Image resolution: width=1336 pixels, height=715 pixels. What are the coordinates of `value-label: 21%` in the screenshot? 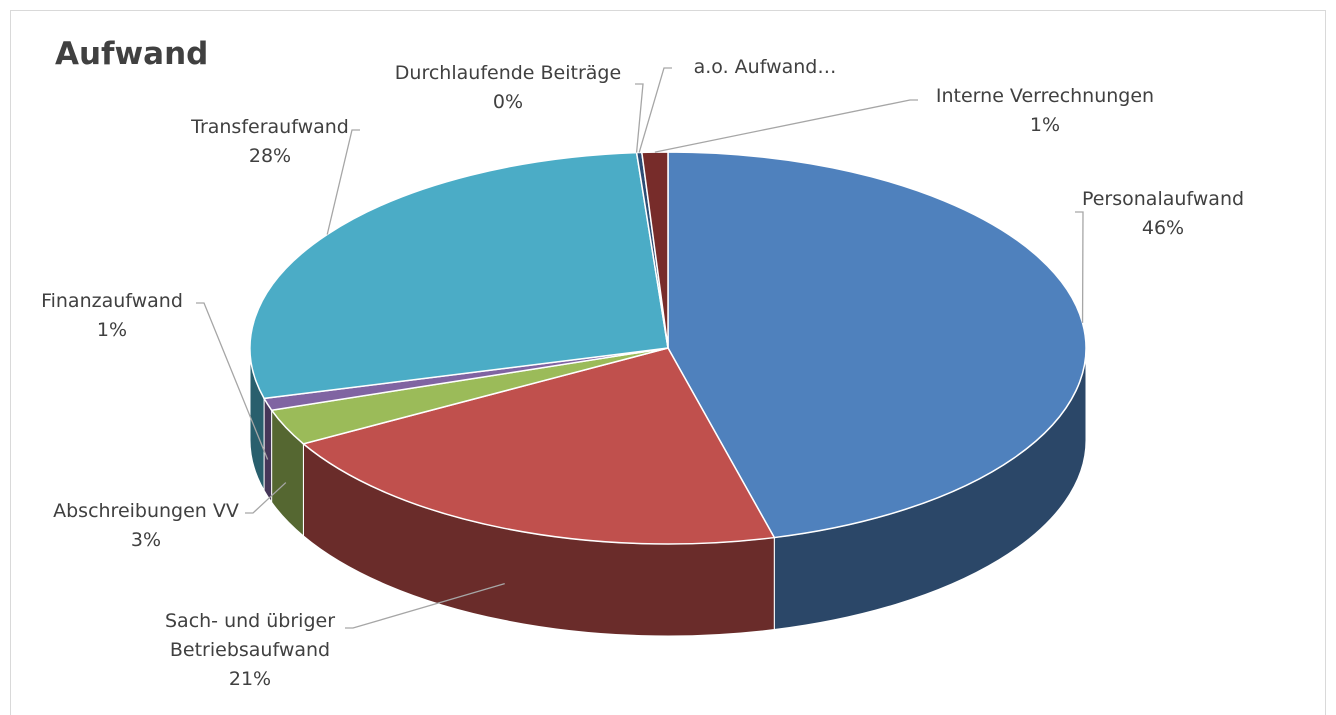 It's located at (250, 679).